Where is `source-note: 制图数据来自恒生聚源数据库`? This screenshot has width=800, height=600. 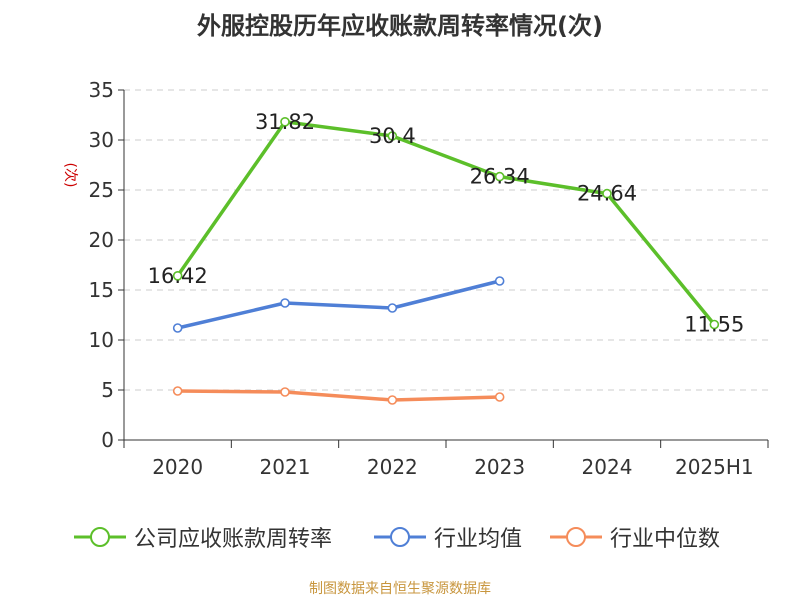
source-note: 制图数据来自恒生聚源数据库 is located at coordinates (400, 589).